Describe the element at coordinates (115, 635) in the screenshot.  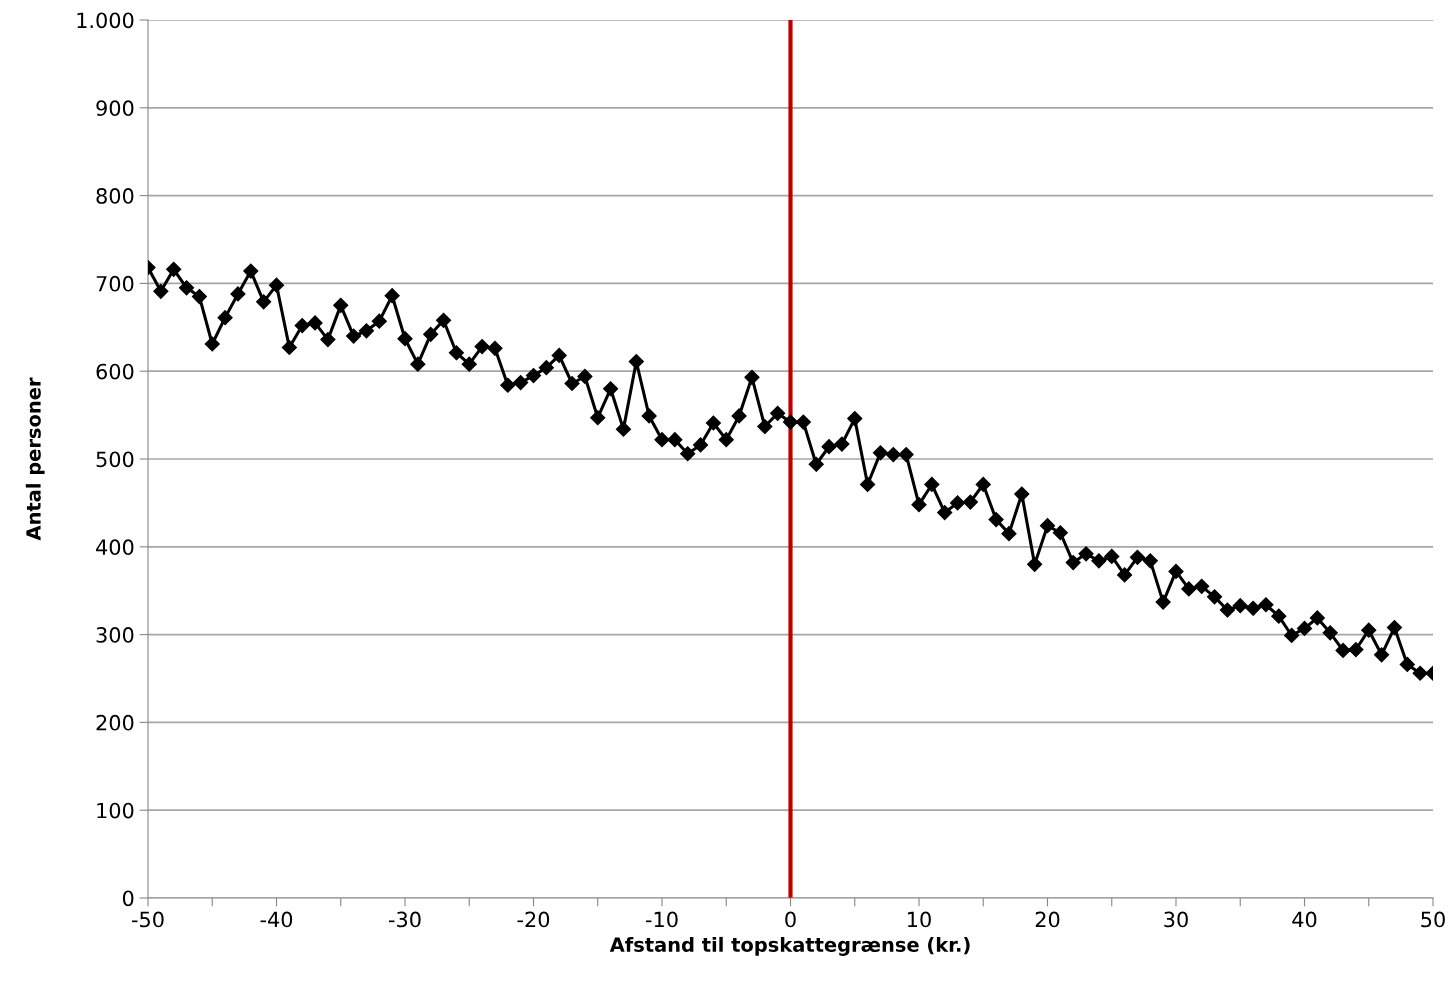
I see `y-tick-label: 300` at that location.